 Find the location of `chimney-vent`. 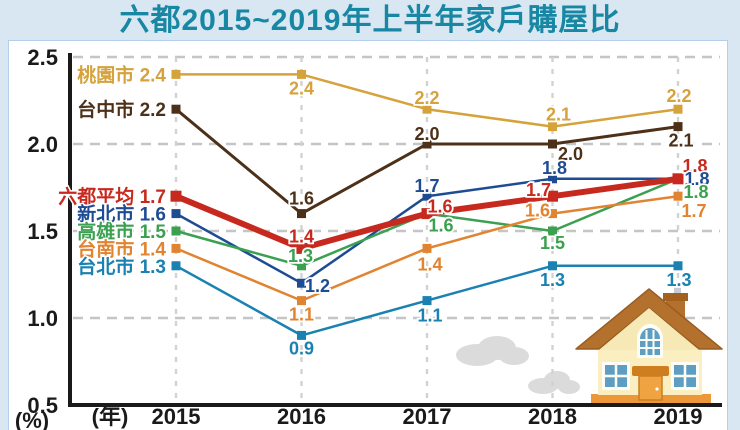

chimney-vent is located at coordinates (677, 291).